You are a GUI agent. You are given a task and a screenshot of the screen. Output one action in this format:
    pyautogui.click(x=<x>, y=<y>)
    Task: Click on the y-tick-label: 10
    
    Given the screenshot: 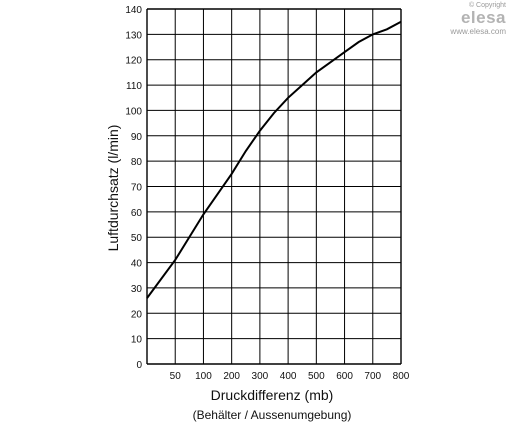 What is the action you would take?
    pyautogui.click(x=137, y=340)
    